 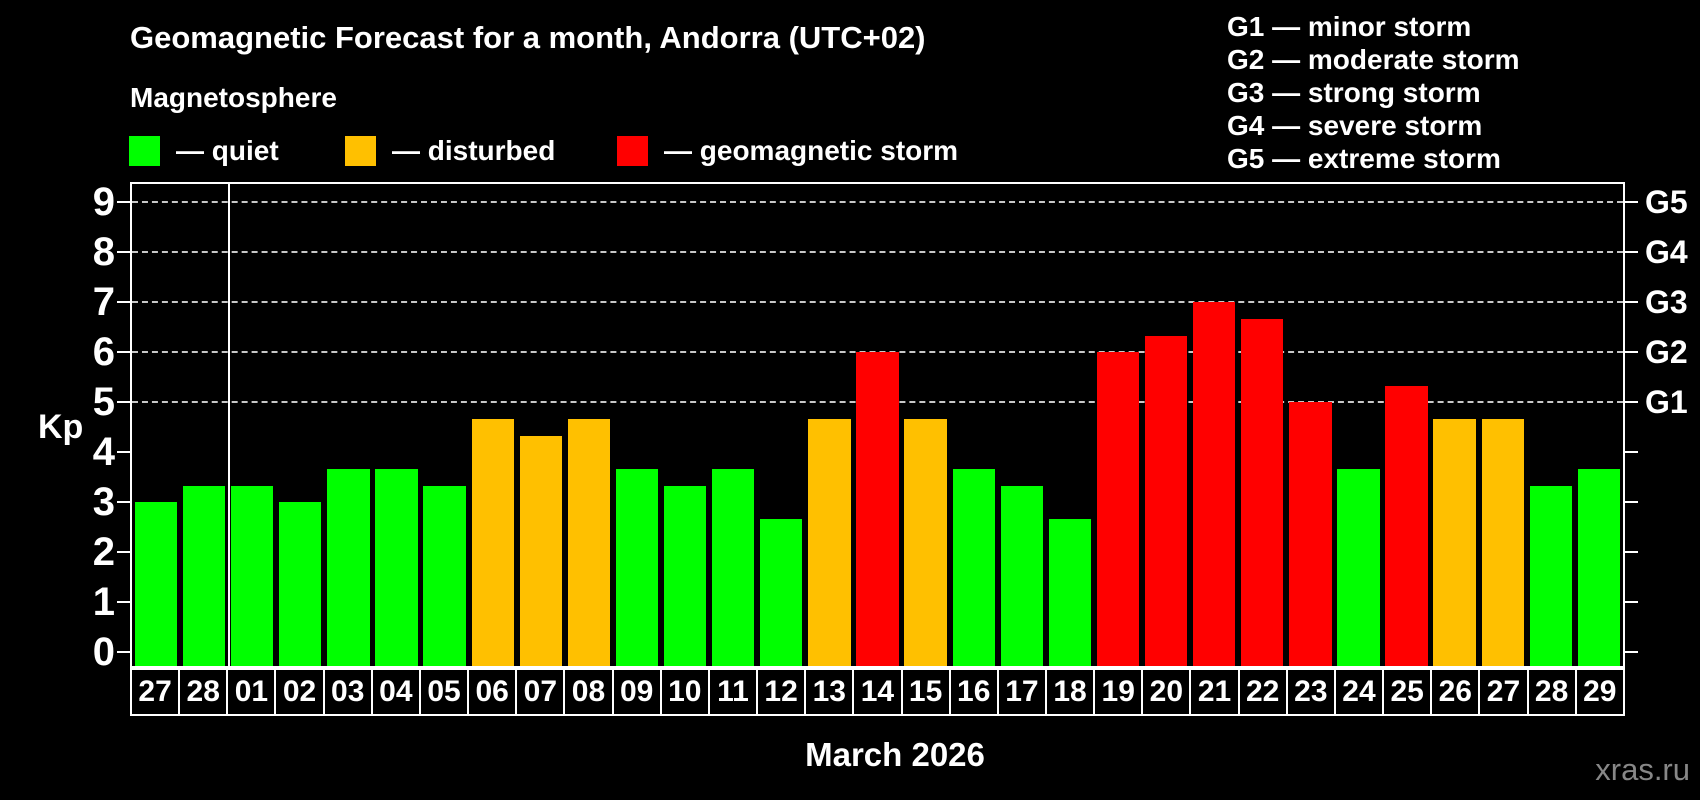 I want to click on day-label: 11, so click(x=731, y=692).